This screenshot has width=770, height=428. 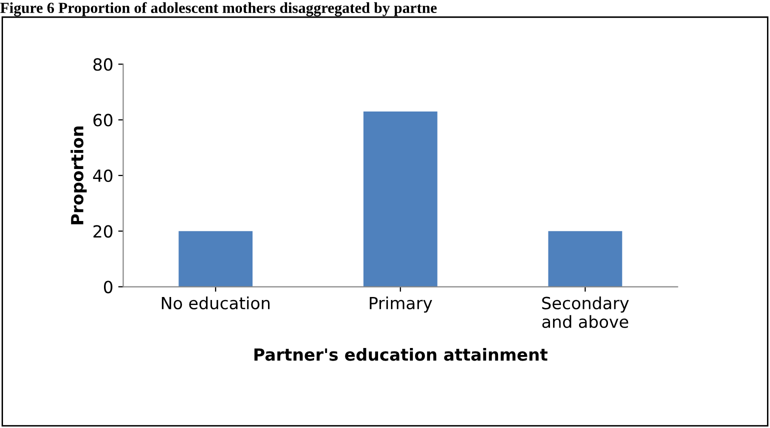 I want to click on x-axis-title: Partner's education attainment, so click(x=401, y=354).